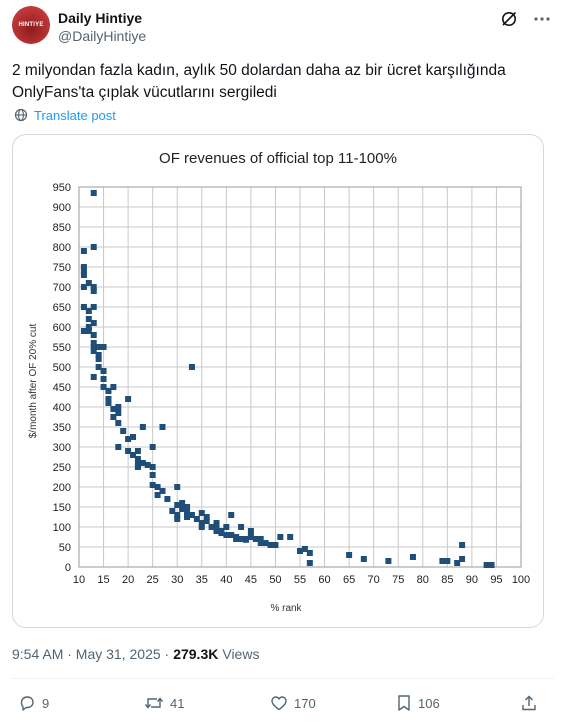  I want to click on more-icon, so click(542, 19).